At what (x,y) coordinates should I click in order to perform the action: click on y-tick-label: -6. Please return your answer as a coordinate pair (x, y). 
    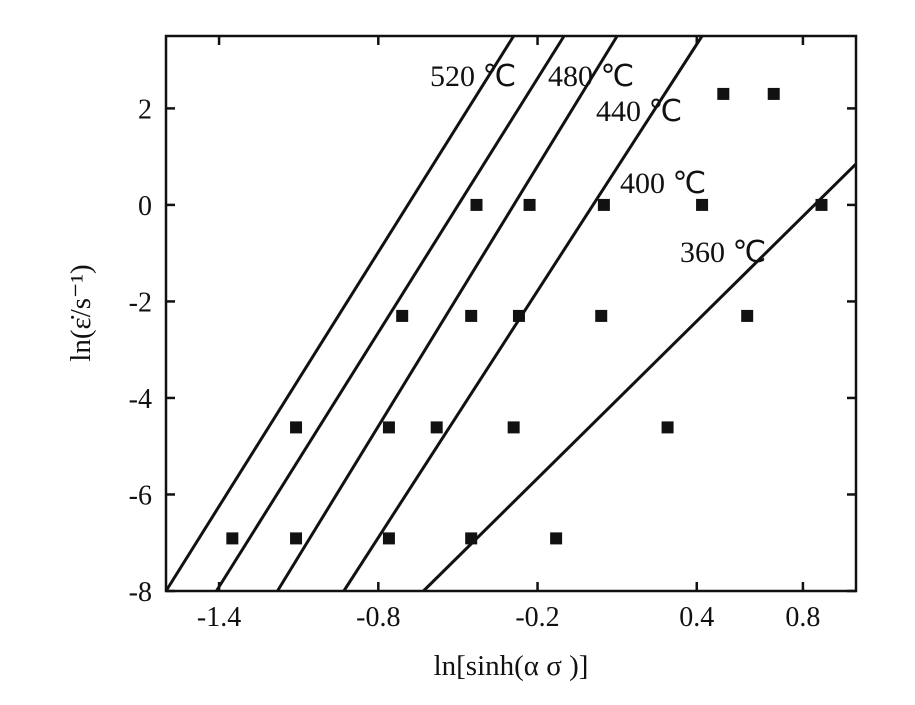
    Looking at the image, I should click on (140, 495).